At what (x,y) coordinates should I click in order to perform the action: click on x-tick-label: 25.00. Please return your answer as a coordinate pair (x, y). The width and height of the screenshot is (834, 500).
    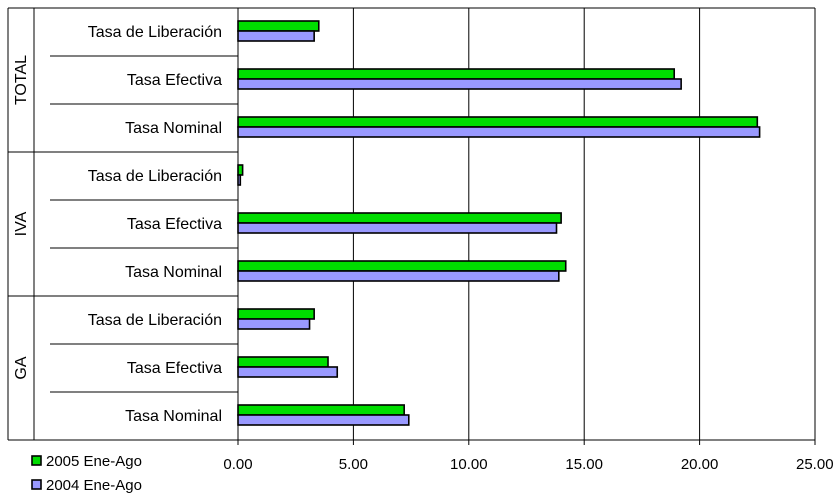
    Looking at the image, I should click on (815, 464).